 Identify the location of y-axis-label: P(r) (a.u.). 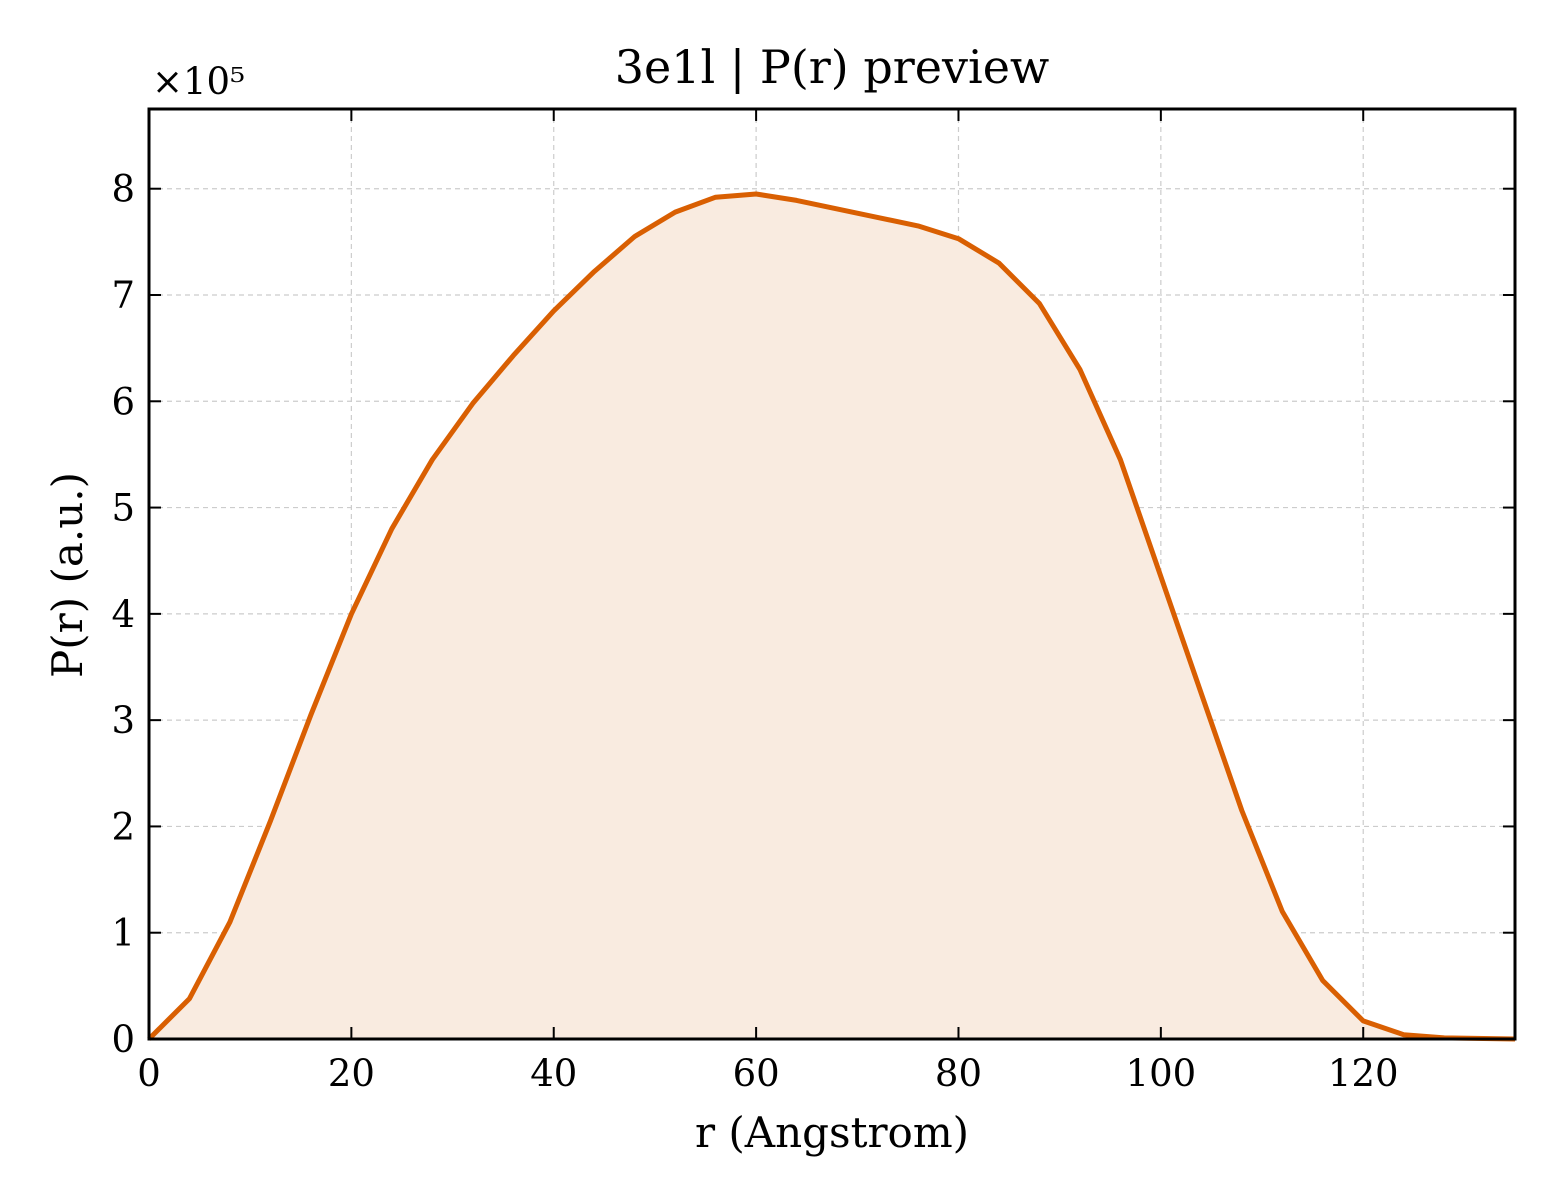
(67, 575).